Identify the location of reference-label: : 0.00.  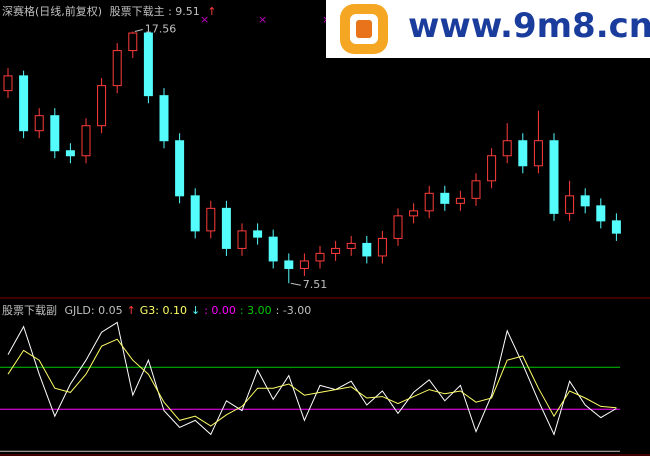
(220, 310).